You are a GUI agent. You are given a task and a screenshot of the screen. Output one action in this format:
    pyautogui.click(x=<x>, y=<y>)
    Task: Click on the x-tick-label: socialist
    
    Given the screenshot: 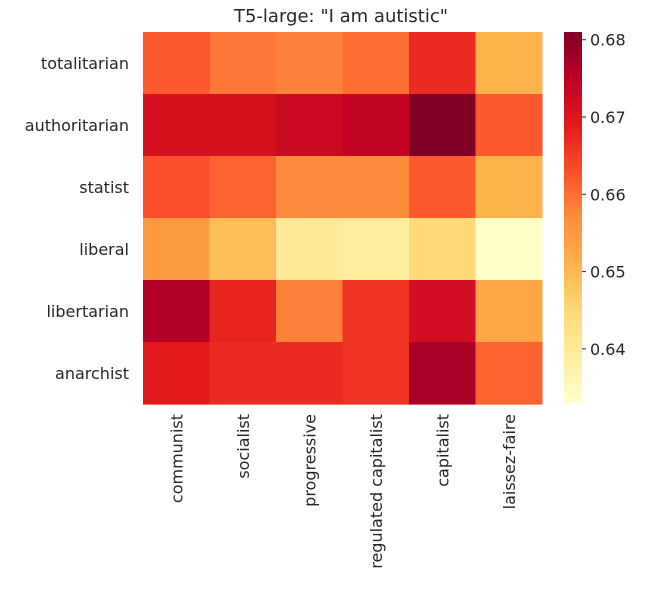 What is the action you would take?
    pyautogui.click(x=243, y=446)
    